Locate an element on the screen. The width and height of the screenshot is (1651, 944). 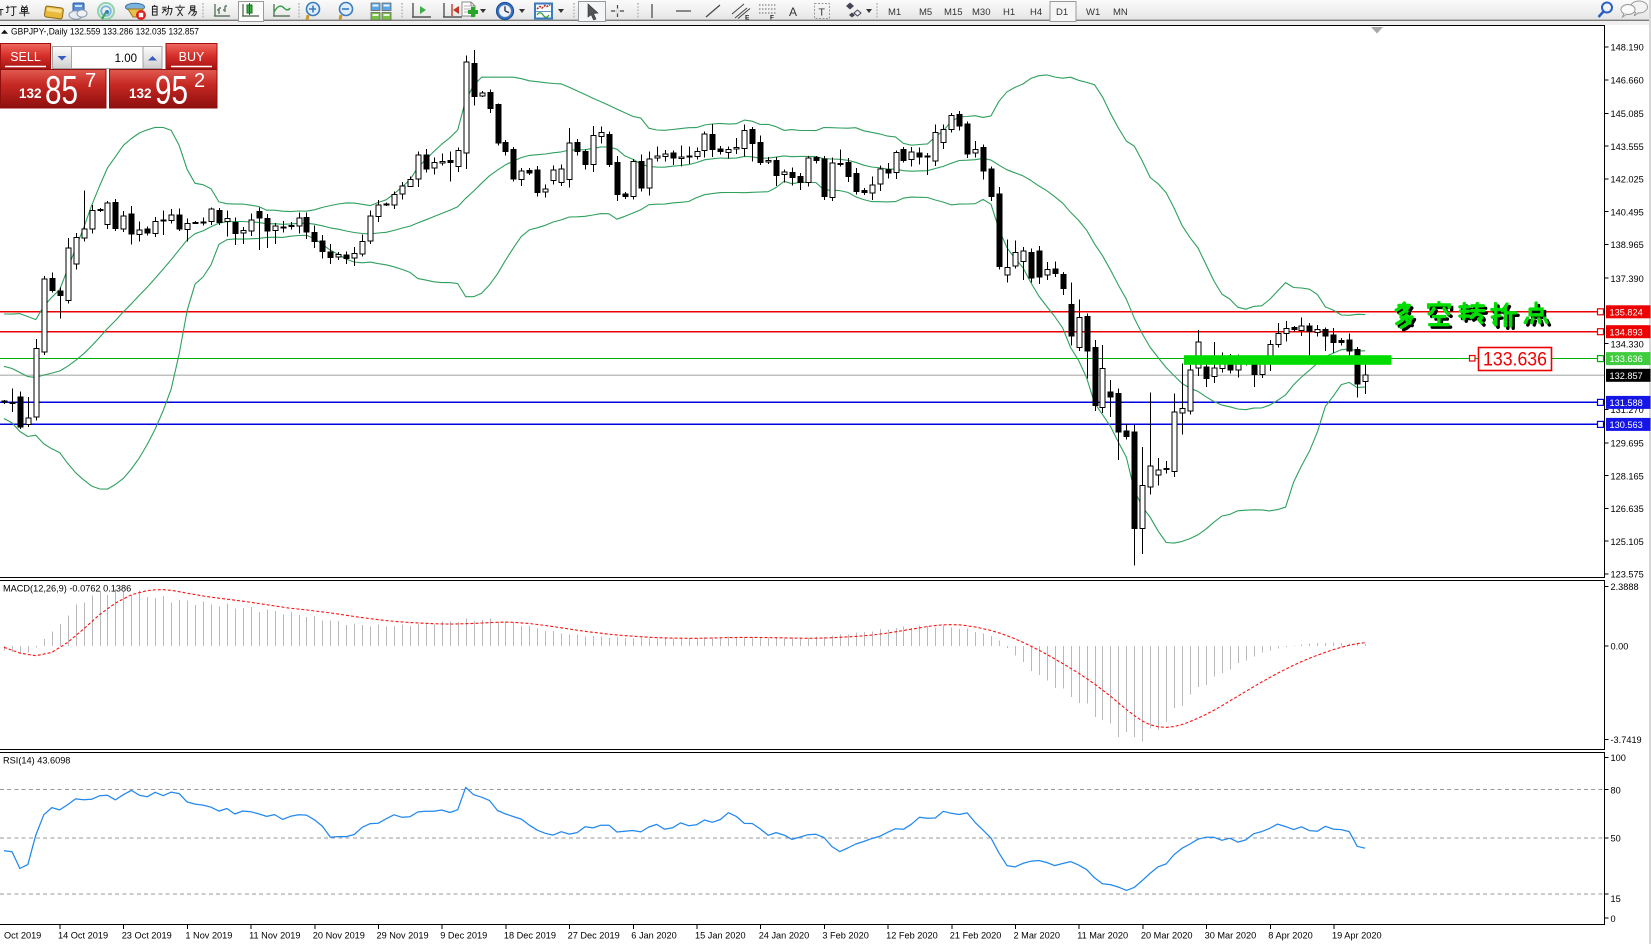
svg-text: 2 is located at coordinates (199, 81).